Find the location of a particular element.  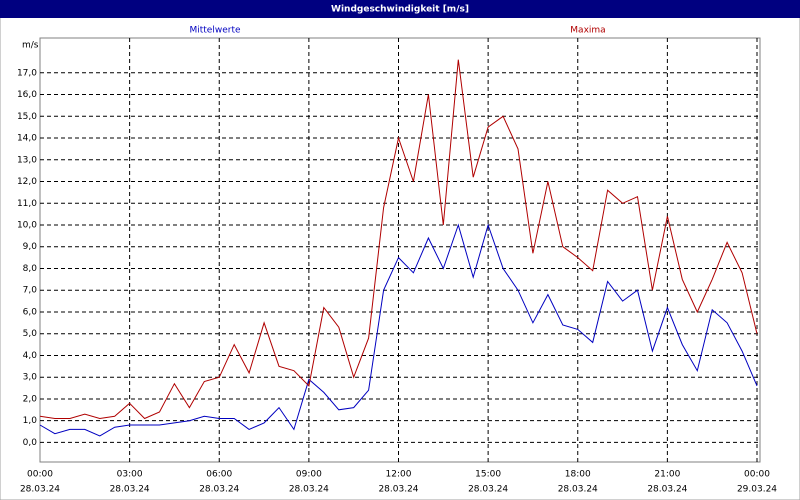

y-tick-label: 0,0 is located at coordinates (30, 443).